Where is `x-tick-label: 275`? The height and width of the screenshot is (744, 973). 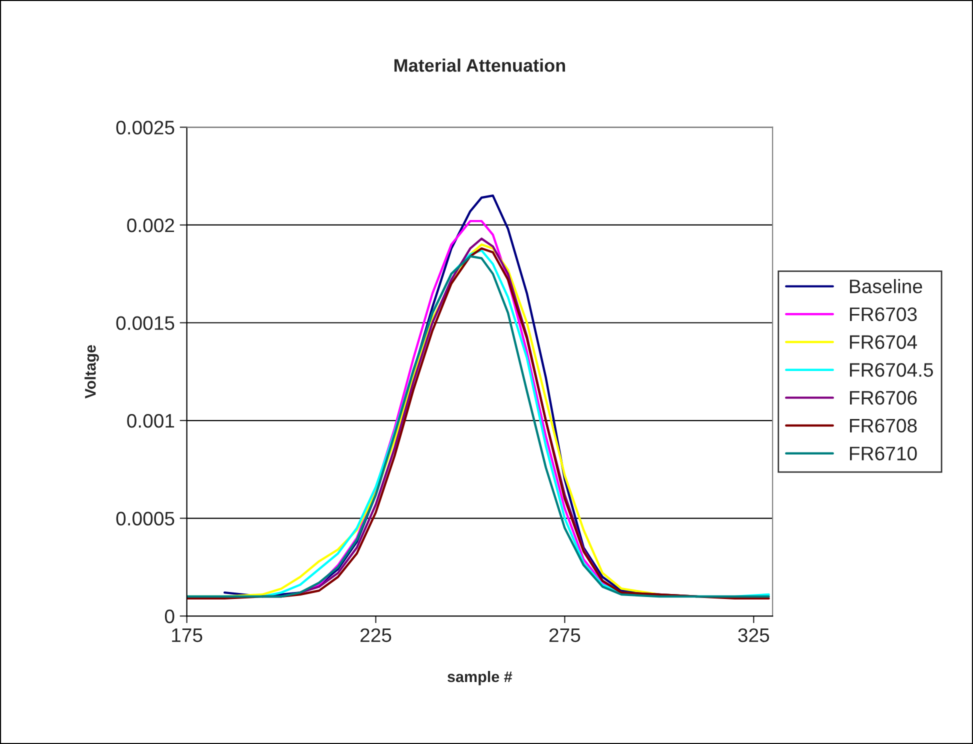
x-tick-label: 275 is located at coordinates (564, 635).